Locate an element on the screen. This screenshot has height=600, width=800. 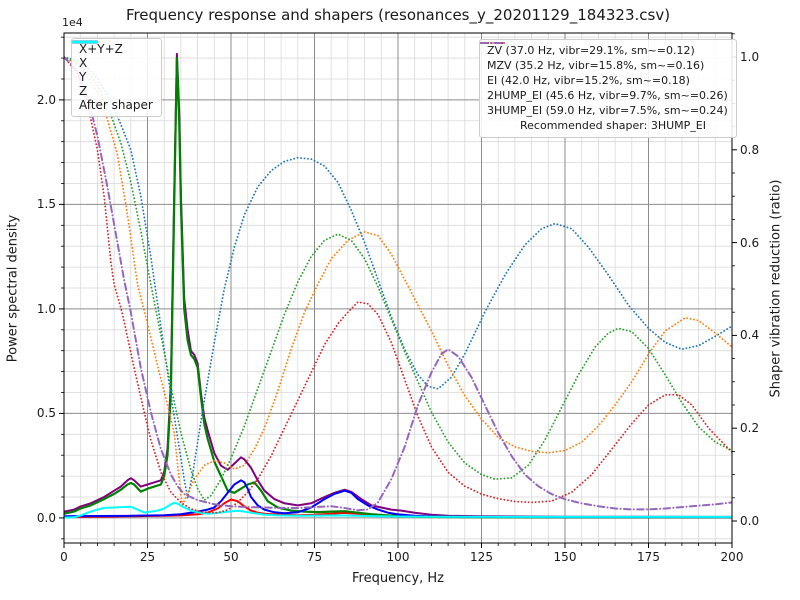
legend-label: EI (42.0 Hz, vibr=15.2%, sm~=0.18) is located at coordinates (588, 80).